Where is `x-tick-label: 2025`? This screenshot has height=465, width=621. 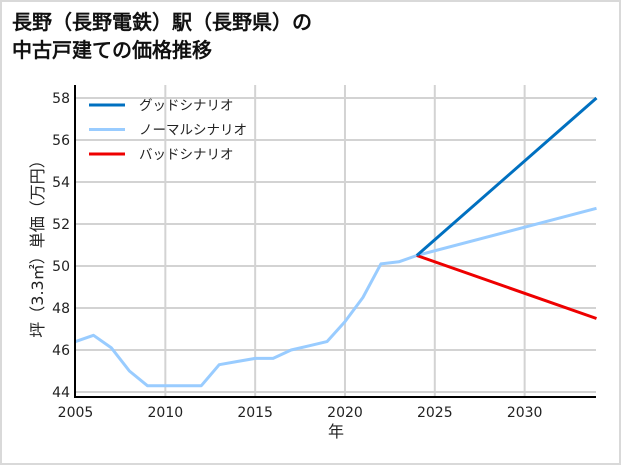 x-tick-label: 2025 is located at coordinates (435, 413).